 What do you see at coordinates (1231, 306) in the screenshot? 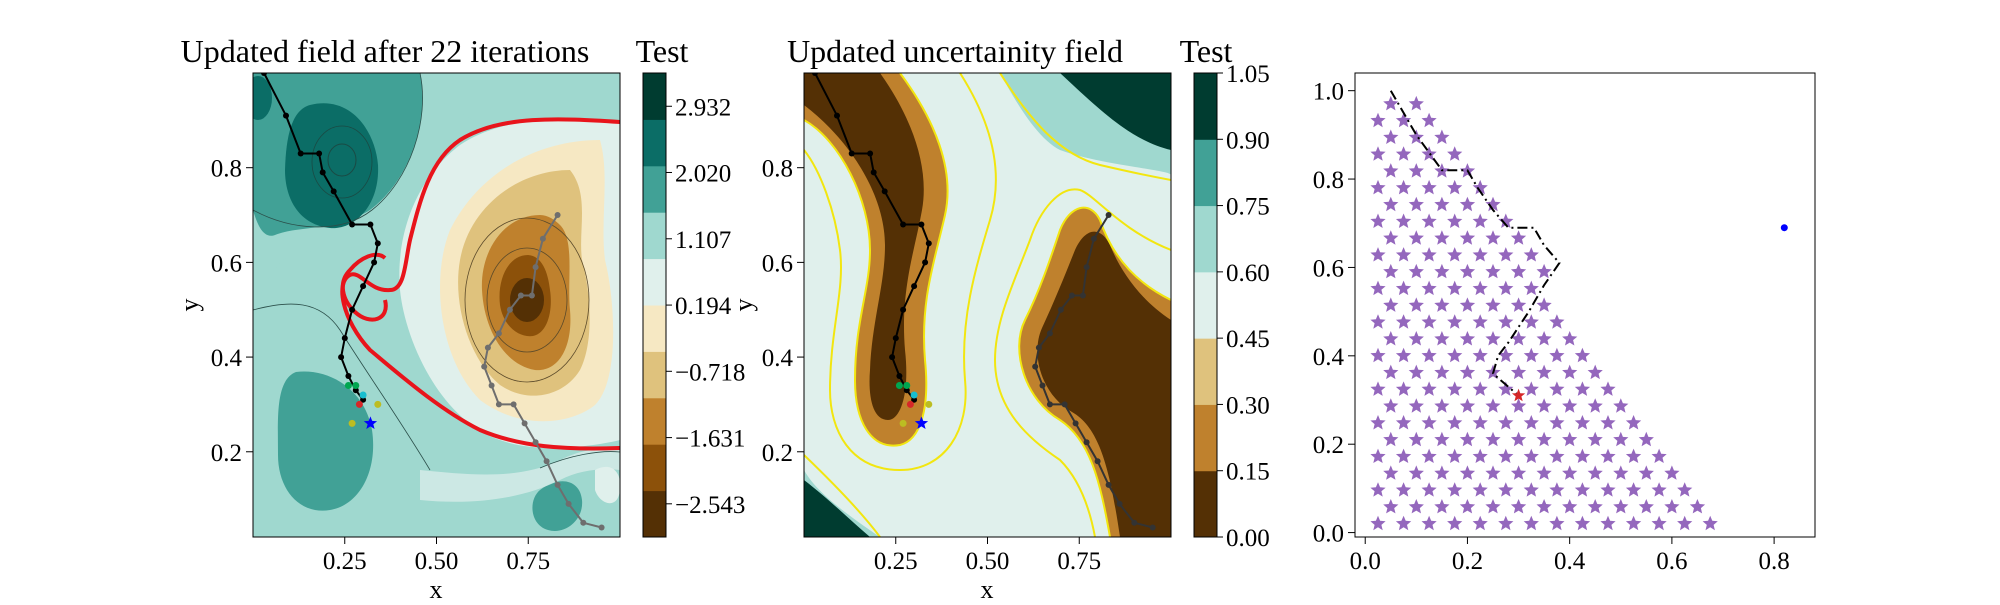
I see `uncertainty-colorbar: 1.05 0.90 0.75 0.60 0.45 0.30 0.15 0.00` at bounding box center [1231, 306].